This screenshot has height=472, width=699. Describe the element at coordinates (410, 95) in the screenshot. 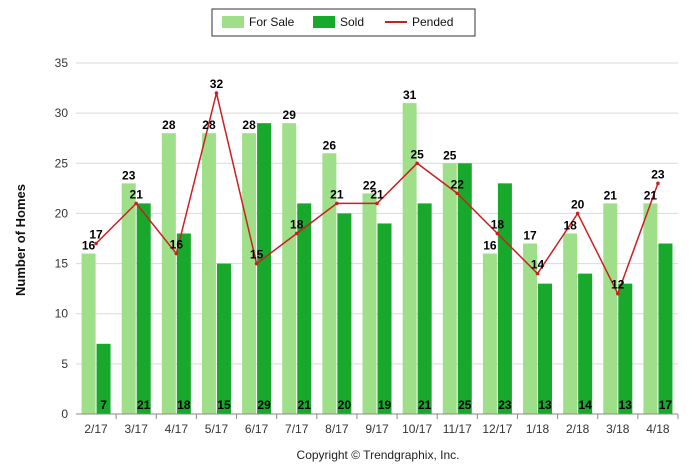

I see `for-sale-value-label: 31` at that location.